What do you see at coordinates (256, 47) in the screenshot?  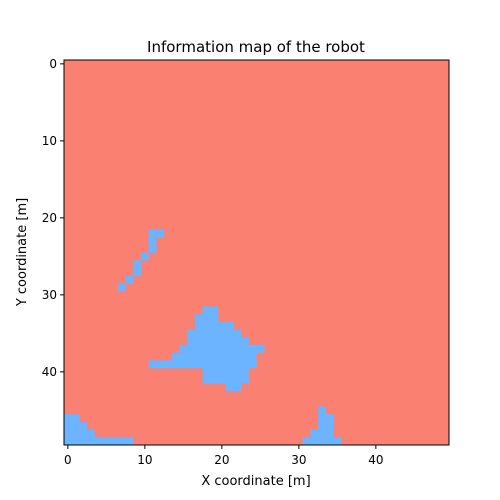 I see `chart-title: Information map of the robot` at bounding box center [256, 47].